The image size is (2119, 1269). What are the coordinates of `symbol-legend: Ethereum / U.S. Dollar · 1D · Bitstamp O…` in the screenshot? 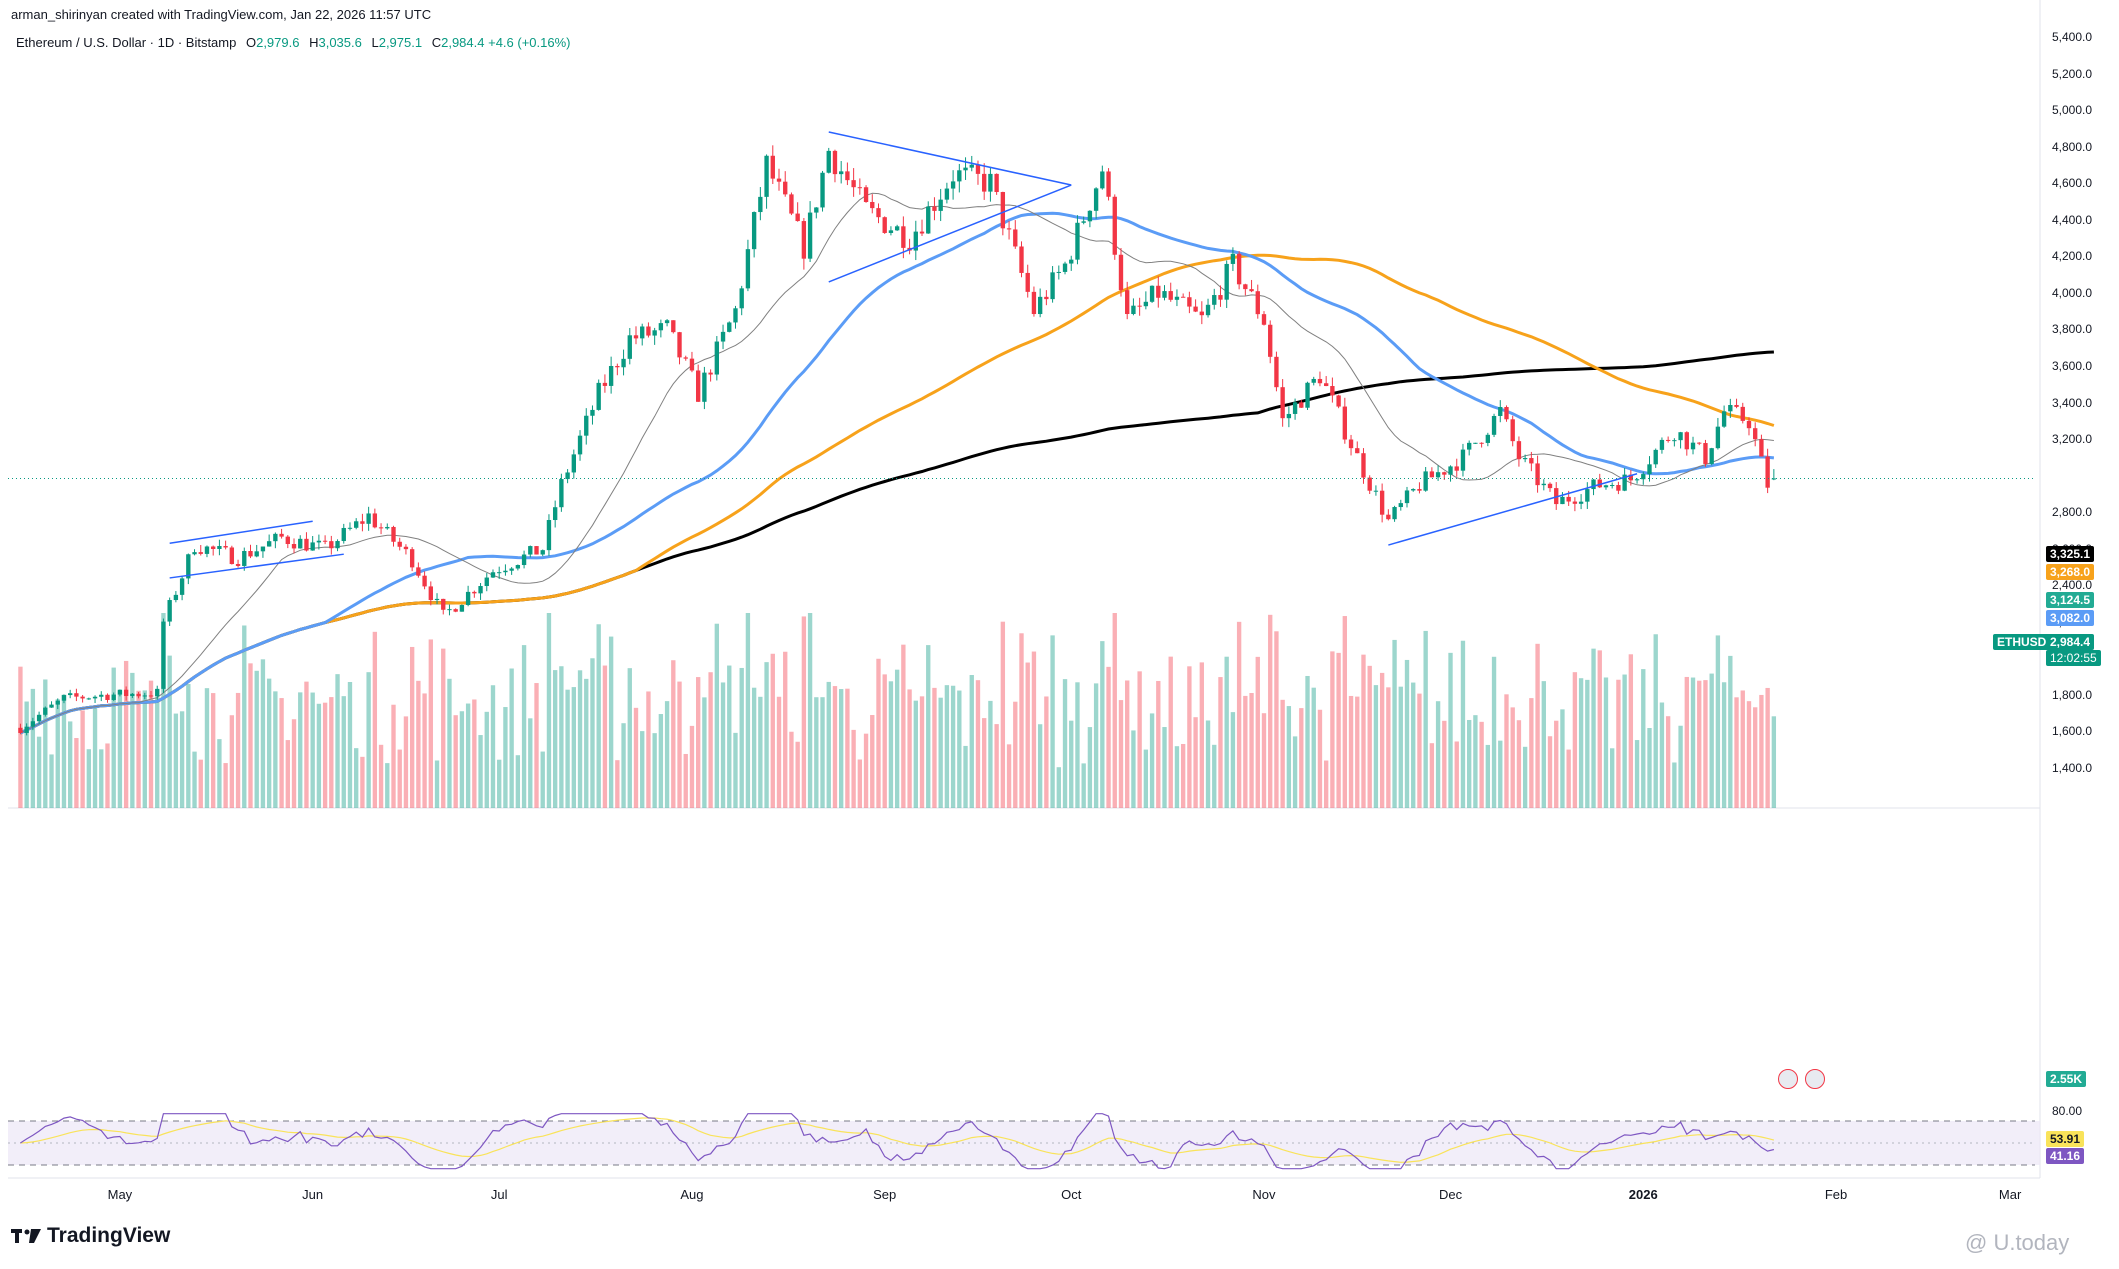 It's located at (293, 42).